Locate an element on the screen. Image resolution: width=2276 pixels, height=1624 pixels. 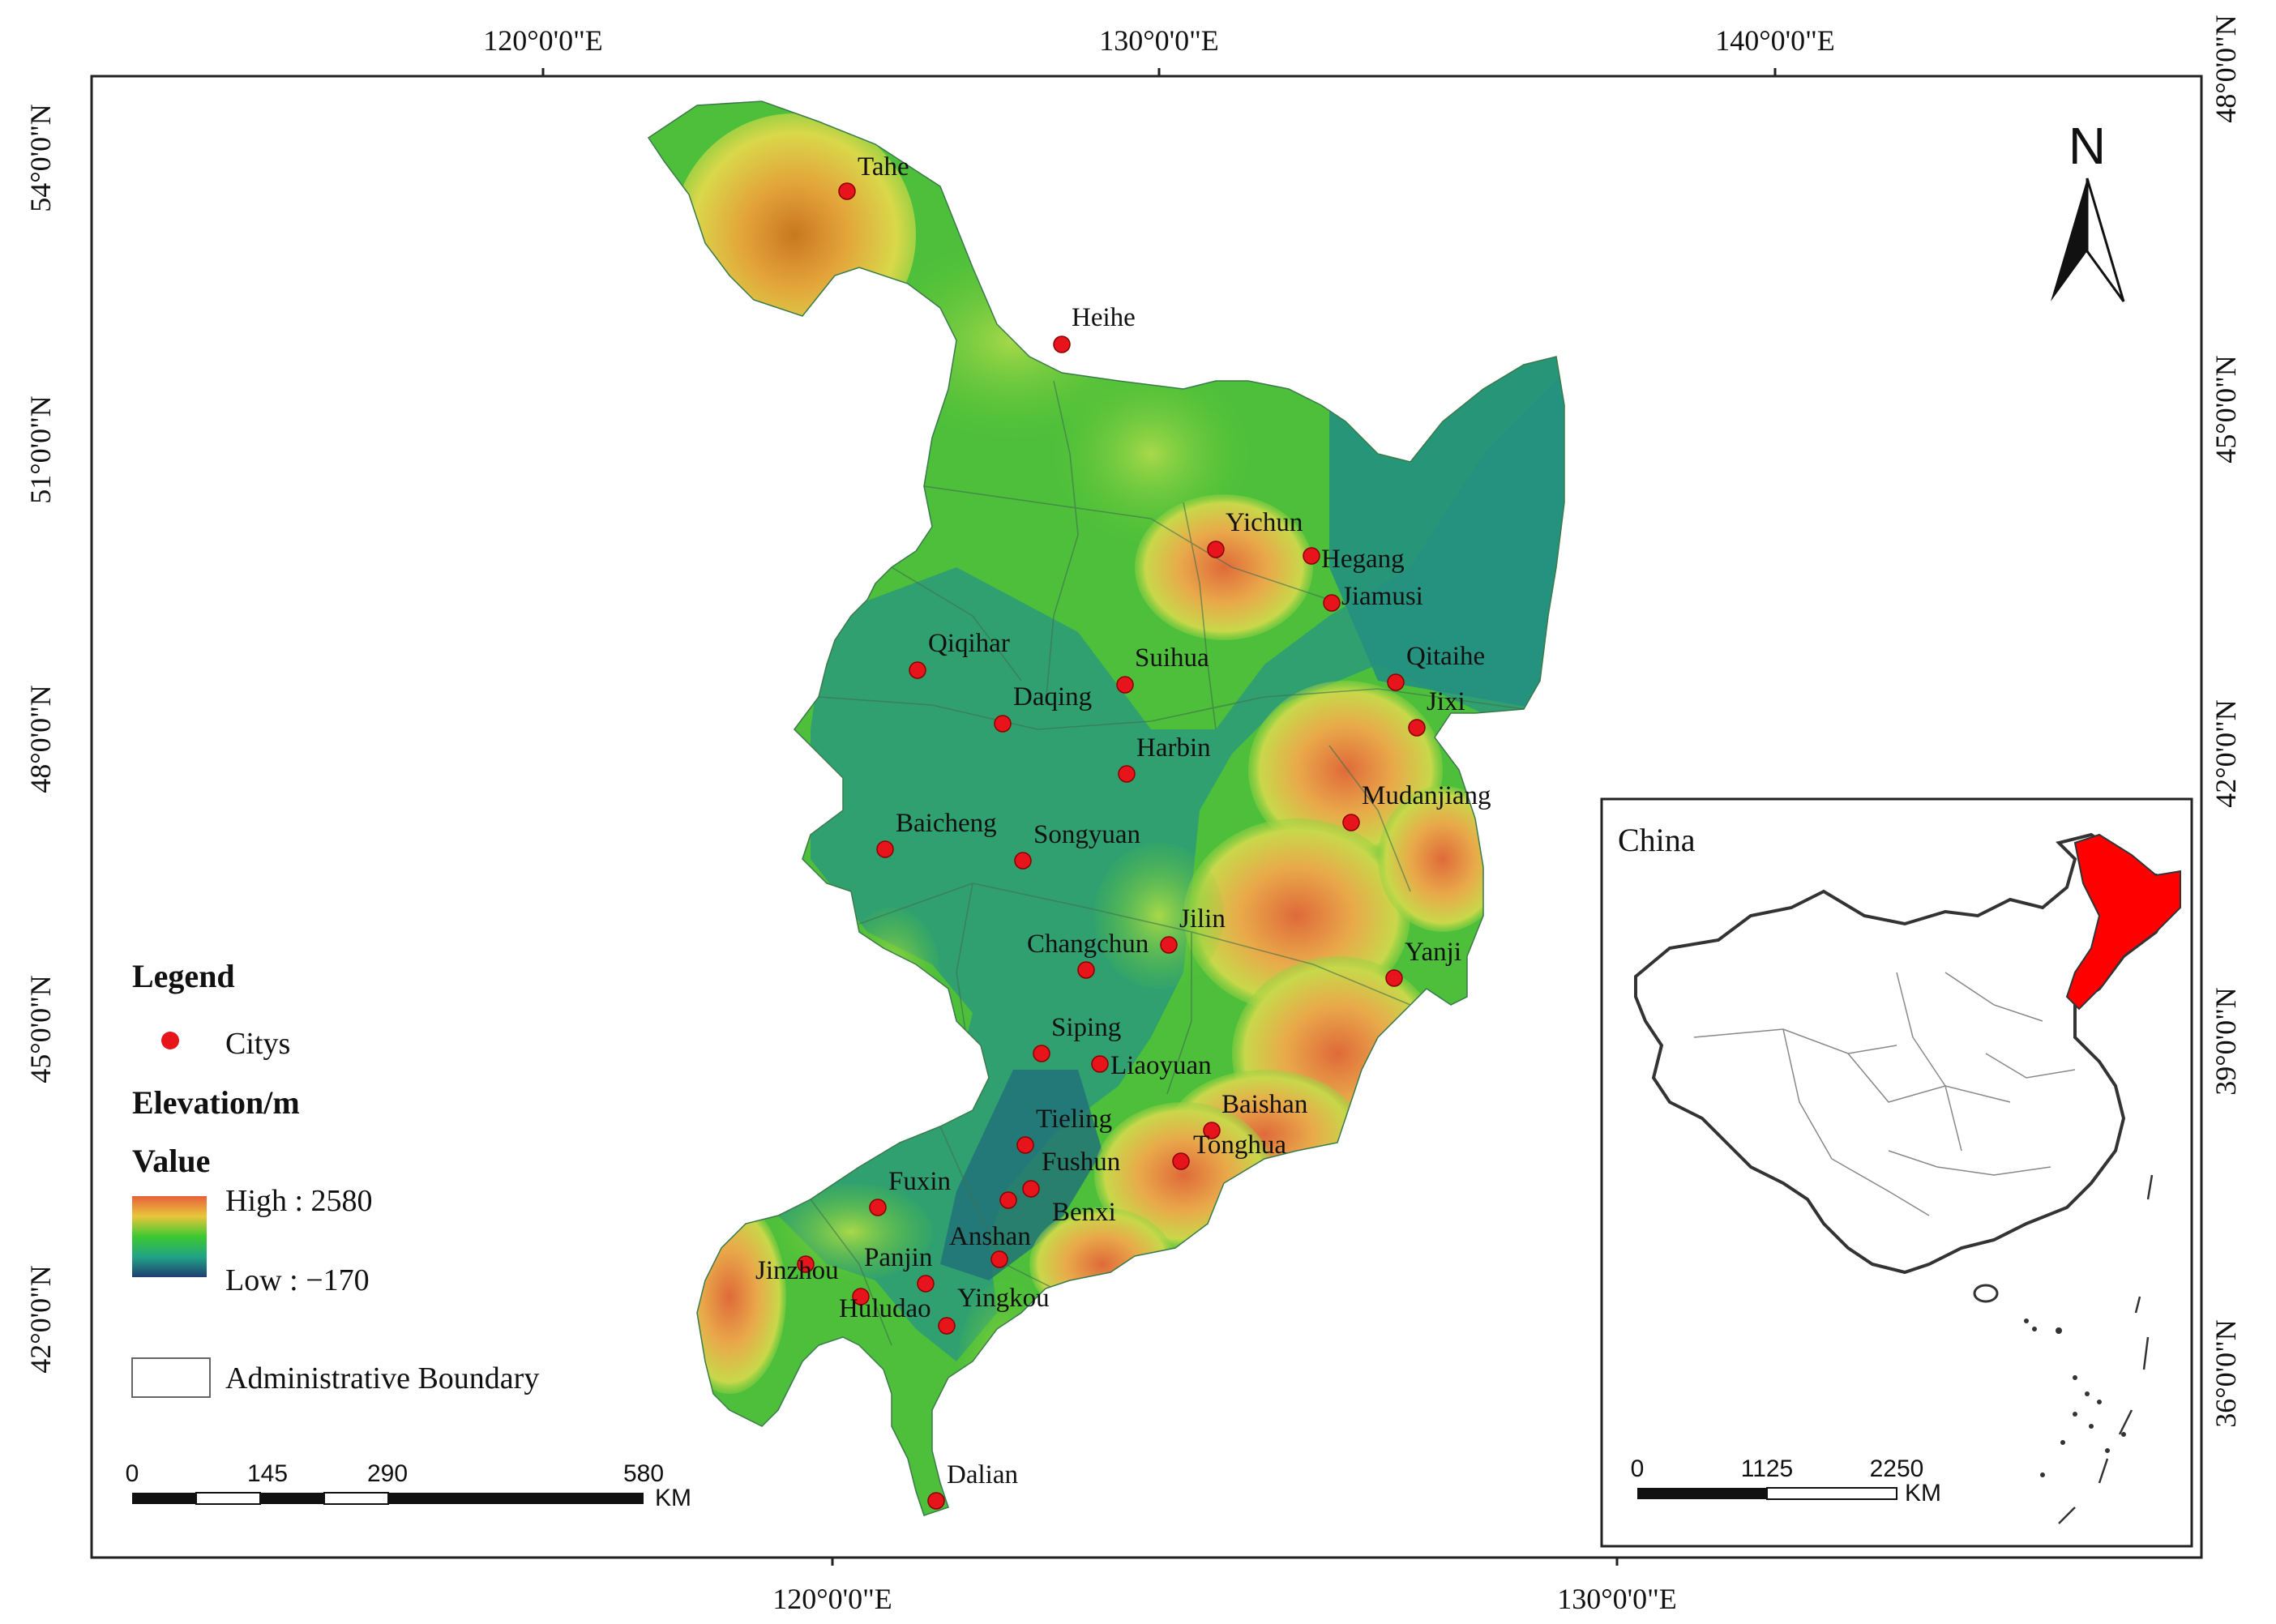
city-fushun: Fushun is located at coordinates (1071, 1172).